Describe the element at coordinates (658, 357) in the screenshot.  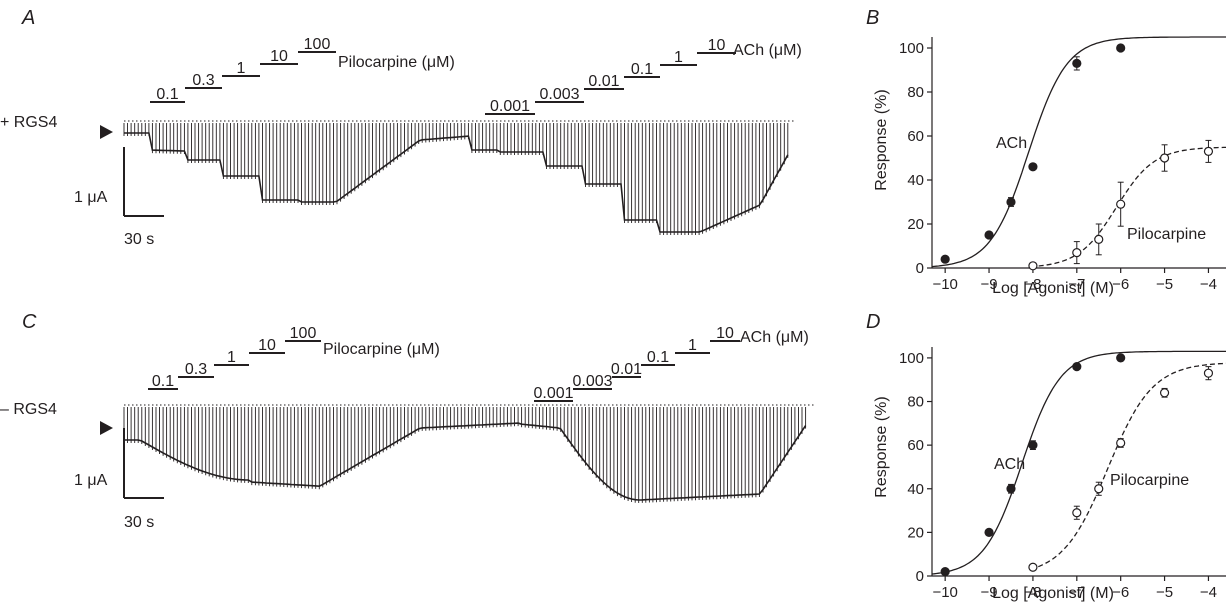
I see `ach-concentration-label: 0.1` at that location.